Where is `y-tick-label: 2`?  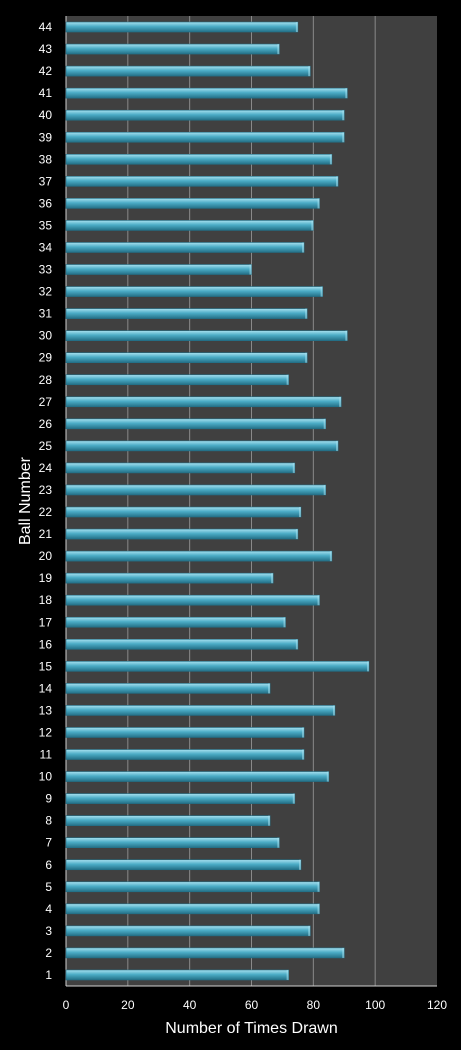
y-tick-label: 2 is located at coordinates (48, 953).